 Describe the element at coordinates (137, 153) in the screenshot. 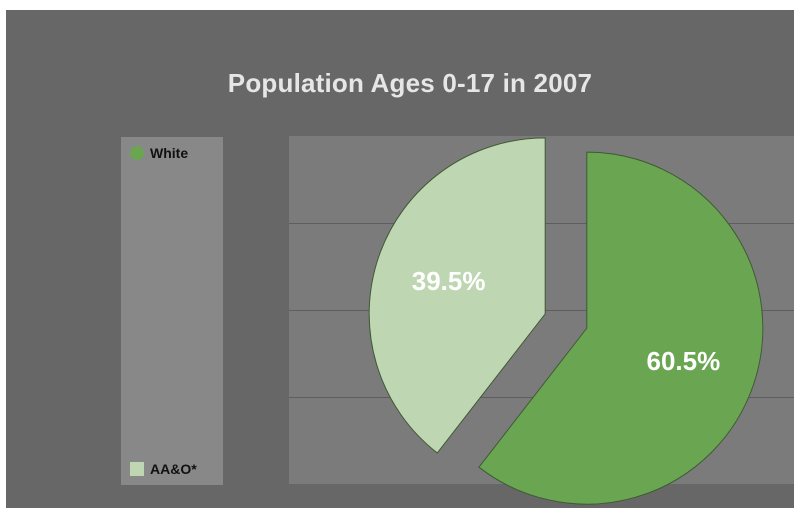

I see `legend-swatch-white` at that location.